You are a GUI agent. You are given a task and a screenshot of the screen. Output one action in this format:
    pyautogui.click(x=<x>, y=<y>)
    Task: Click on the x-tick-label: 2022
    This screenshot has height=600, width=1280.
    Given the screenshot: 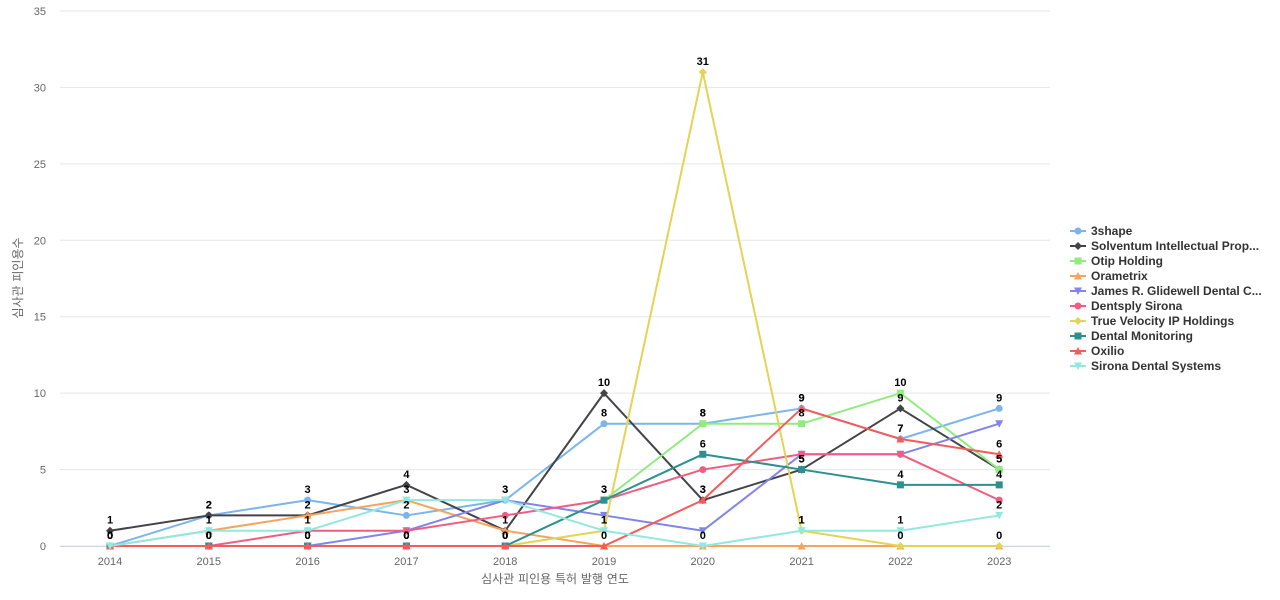 What is the action you would take?
    pyautogui.click(x=900, y=562)
    